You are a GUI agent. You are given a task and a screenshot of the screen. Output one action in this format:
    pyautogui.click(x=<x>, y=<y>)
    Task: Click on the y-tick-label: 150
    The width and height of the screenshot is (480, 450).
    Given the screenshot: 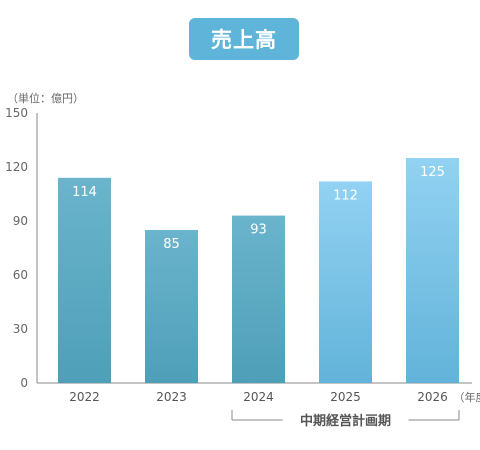 What is the action you would take?
    pyautogui.click(x=16, y=113)
    